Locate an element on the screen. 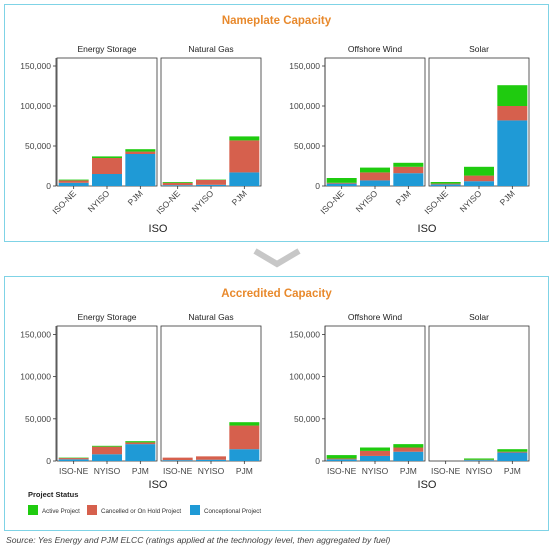 This screenshot has height=551, width=555. chevron-down-icon is located at coordinates (277, 258).